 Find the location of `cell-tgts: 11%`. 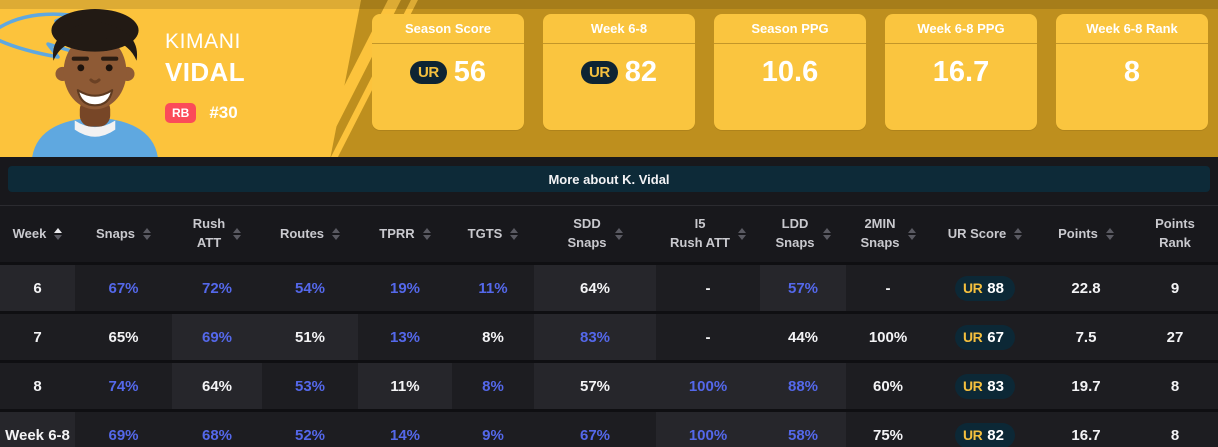

cell-tgts: 11% is located at coordinates (493, 288).